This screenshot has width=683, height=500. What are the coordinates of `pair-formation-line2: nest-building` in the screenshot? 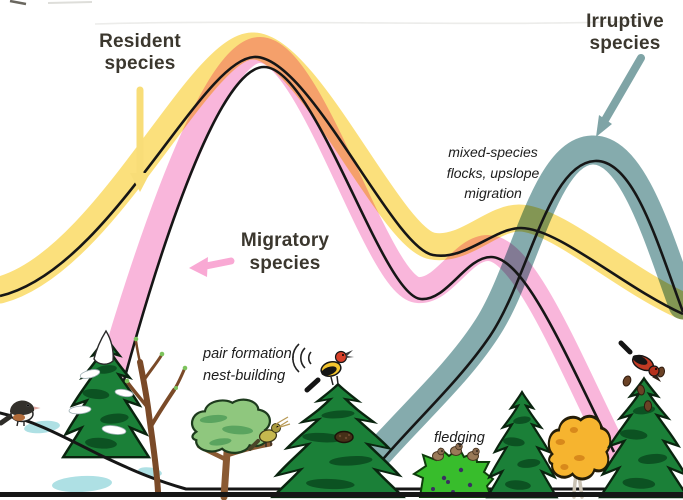 It's located at (244, 375).